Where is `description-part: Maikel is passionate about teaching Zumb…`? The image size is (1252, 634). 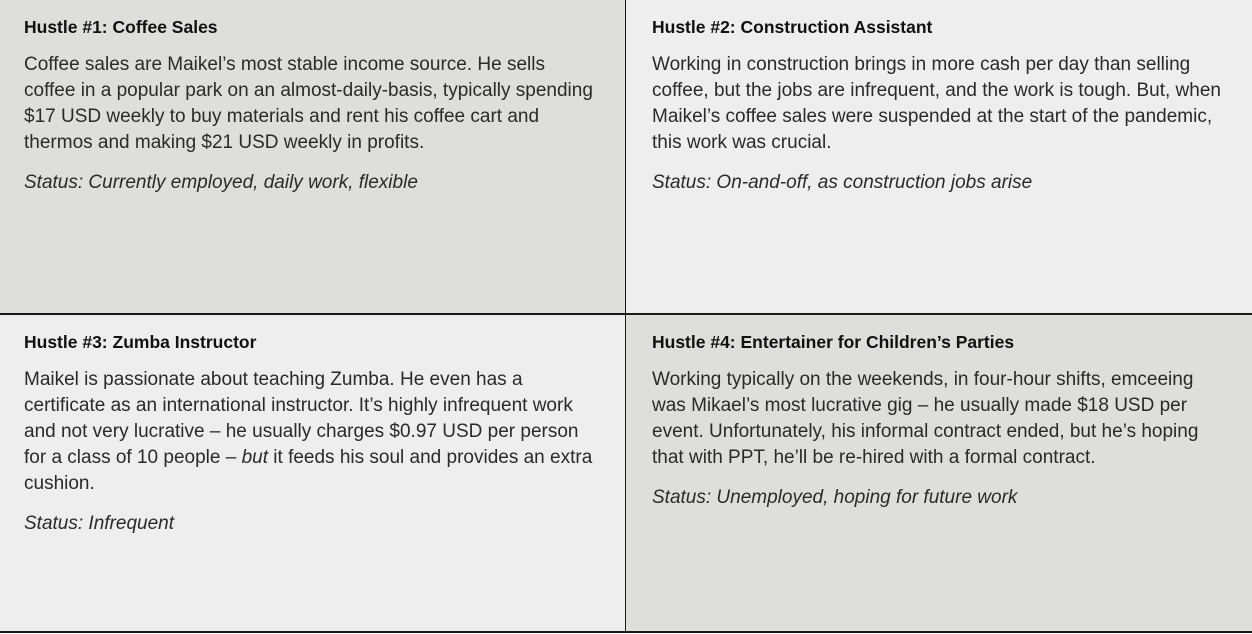 description-part: Maikel is passionate about teaching Zumb… is located at coordinates (301, 418).